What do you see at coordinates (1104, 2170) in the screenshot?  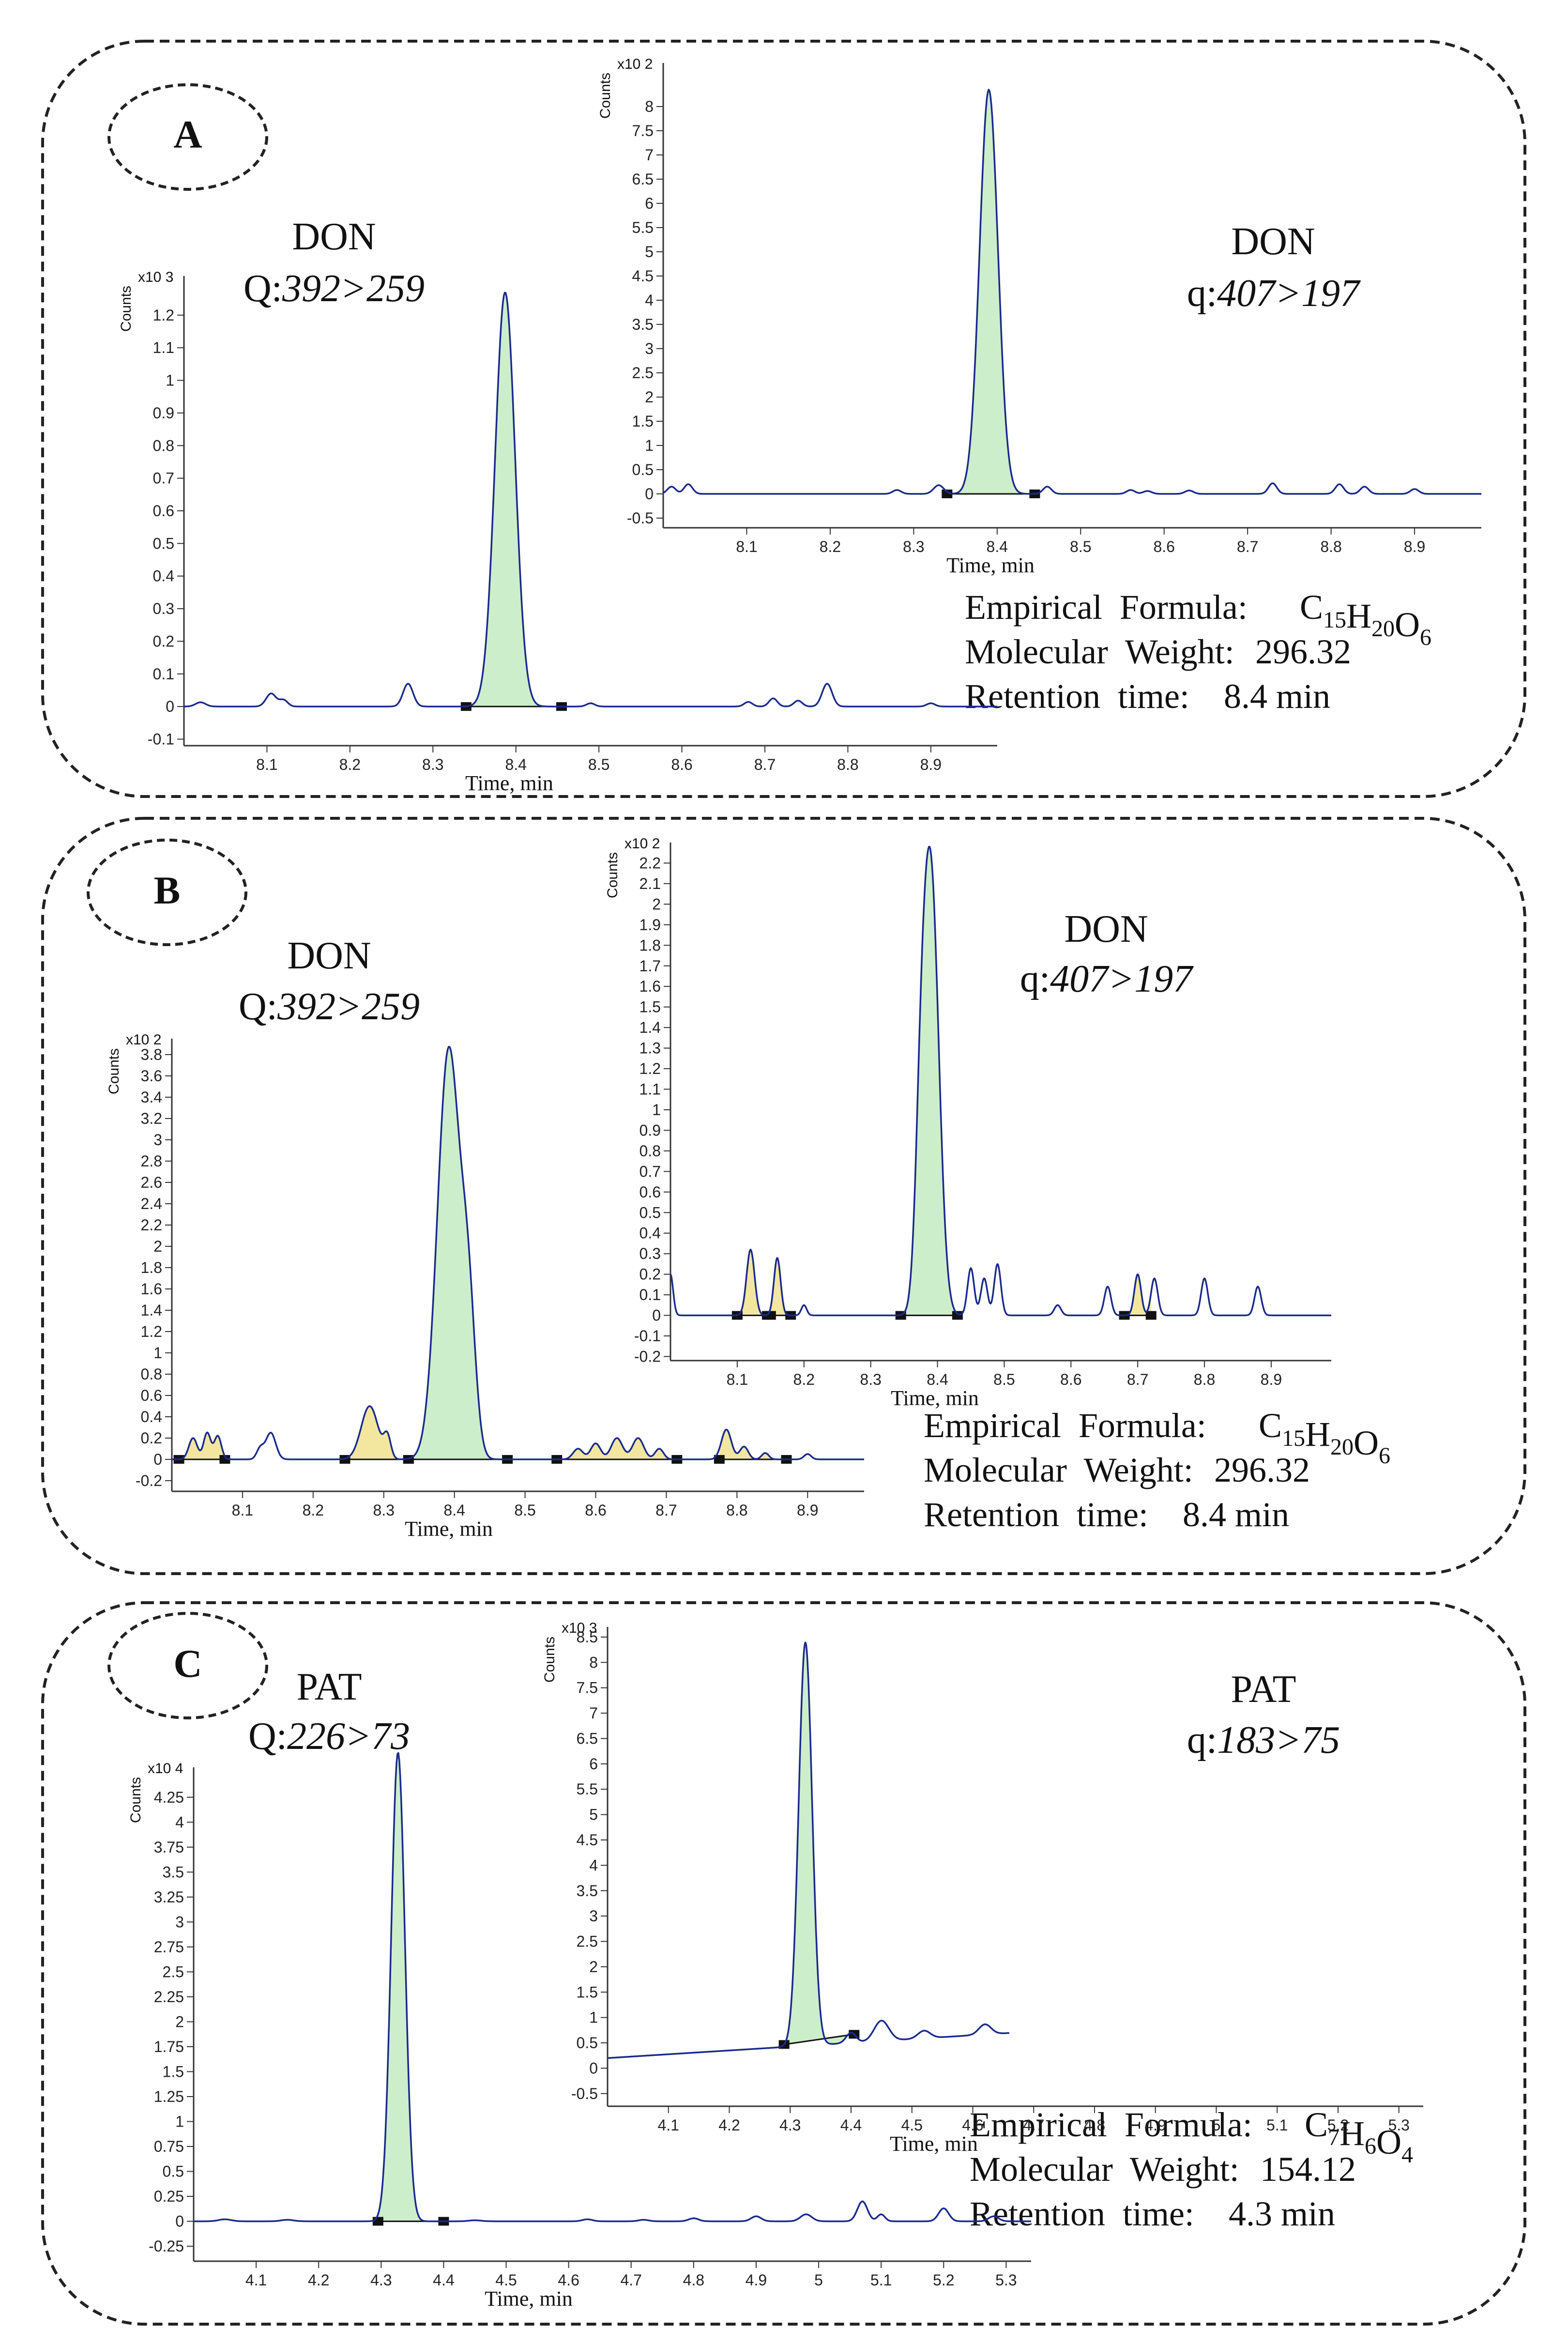 I see `mw-label-c: Molecular Weight:` at bounding box center [1104, 2170].